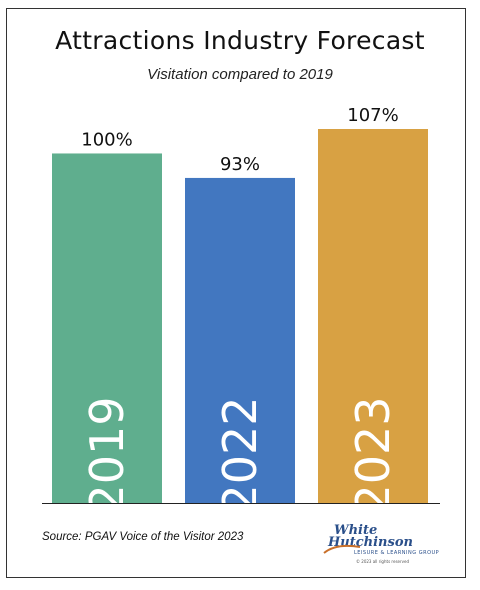 The width and height of the screenshot is (480, 590). I want to click on logo-copyright: © 2023 all rights reserved, so click(382, 561).